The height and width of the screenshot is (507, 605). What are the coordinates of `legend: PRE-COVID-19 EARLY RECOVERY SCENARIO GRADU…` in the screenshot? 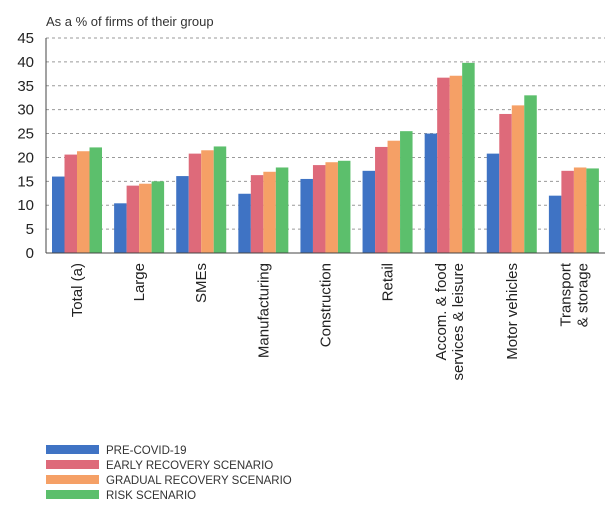 It's located at (169, 473).